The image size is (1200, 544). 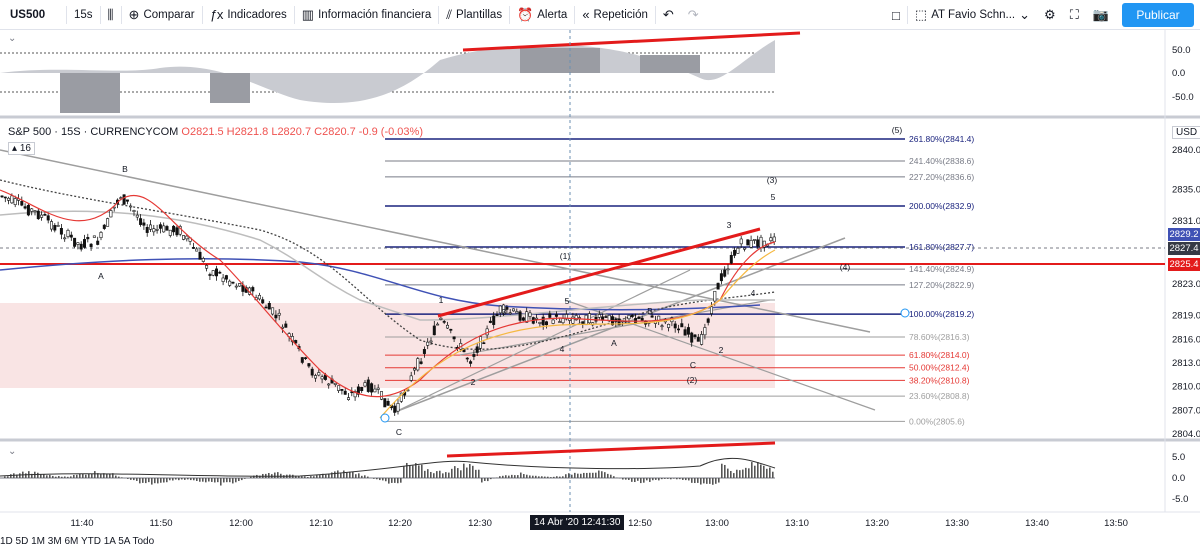 I want to click on undo-button: ↶, so click(x=668, y=15).